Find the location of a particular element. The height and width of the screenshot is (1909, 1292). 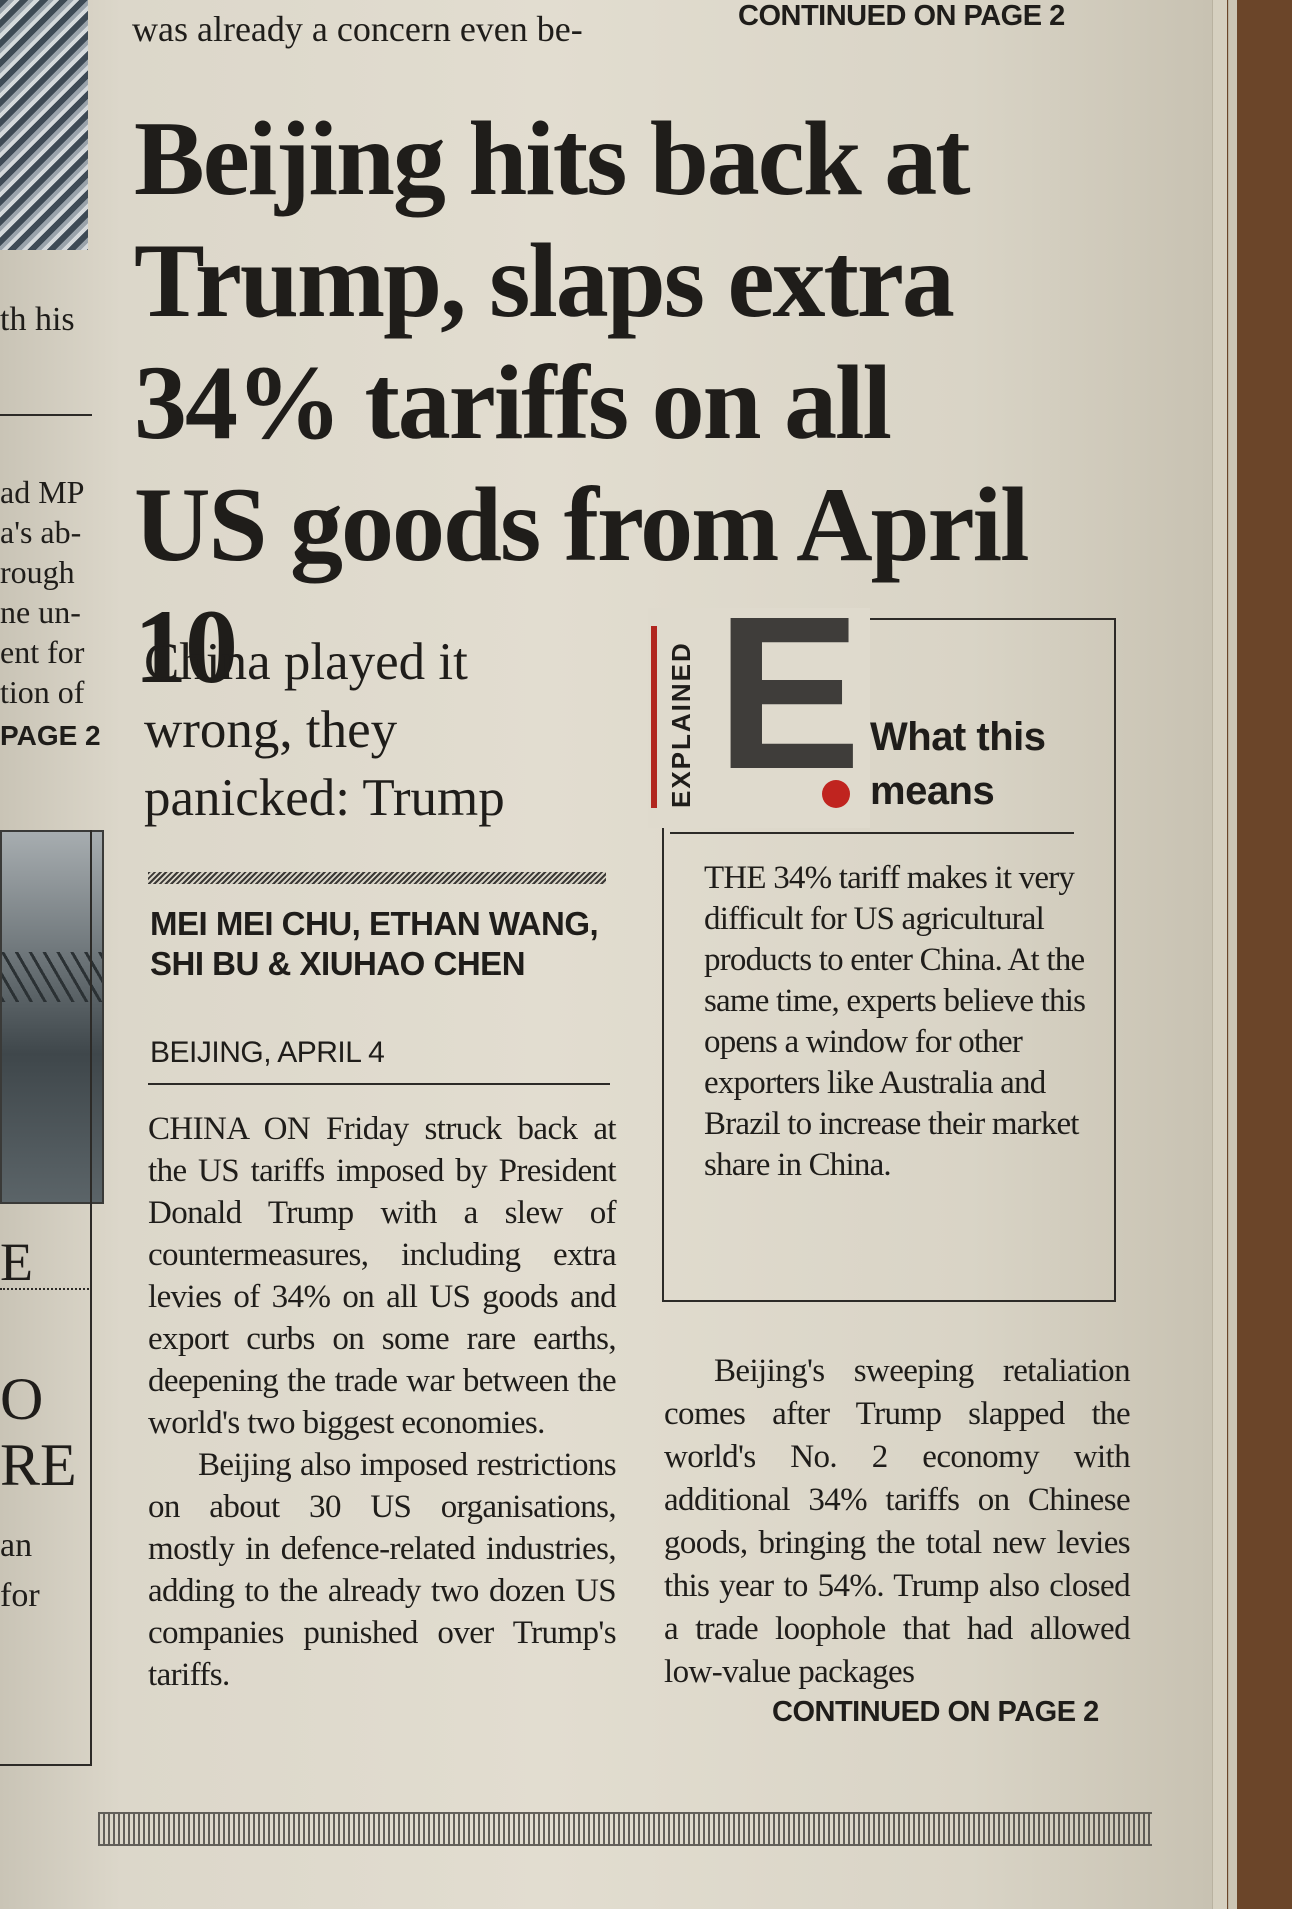

explained-box is located at coordinates (889, 960).